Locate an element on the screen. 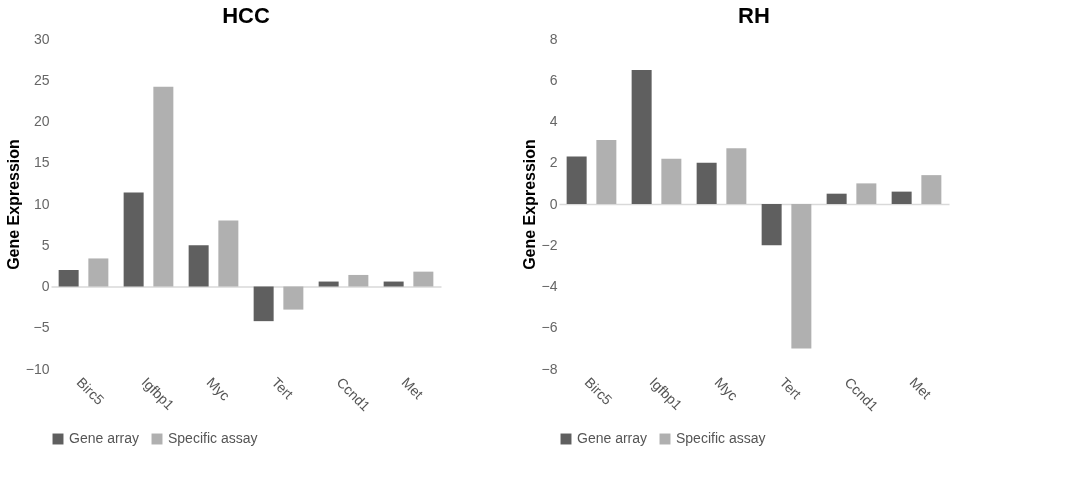 The image size is (1081, 482). y-tick-label: 15 is located at coordinates (41, 162).